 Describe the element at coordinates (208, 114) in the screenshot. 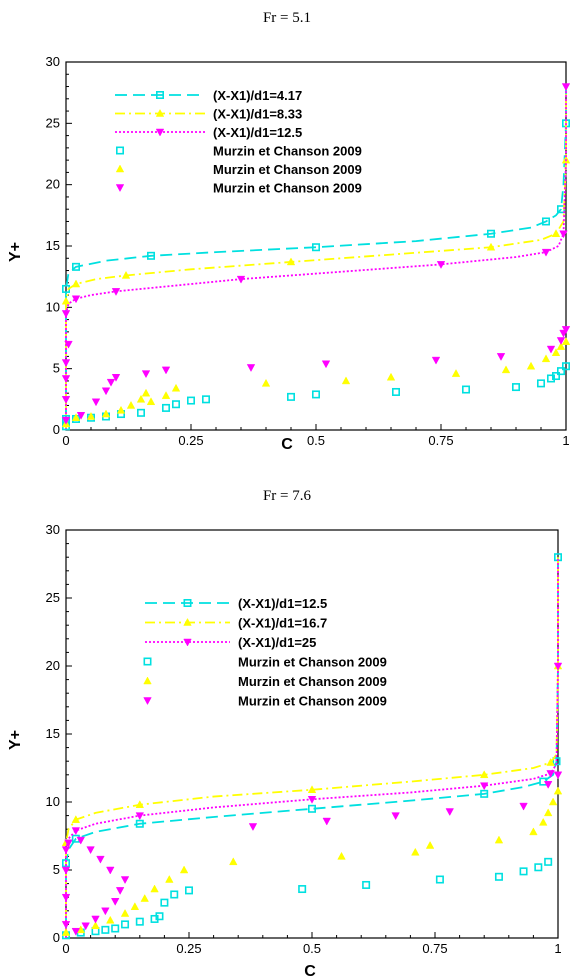

I see `legend-entry: (X-X1)/d1=8.33` at that location.